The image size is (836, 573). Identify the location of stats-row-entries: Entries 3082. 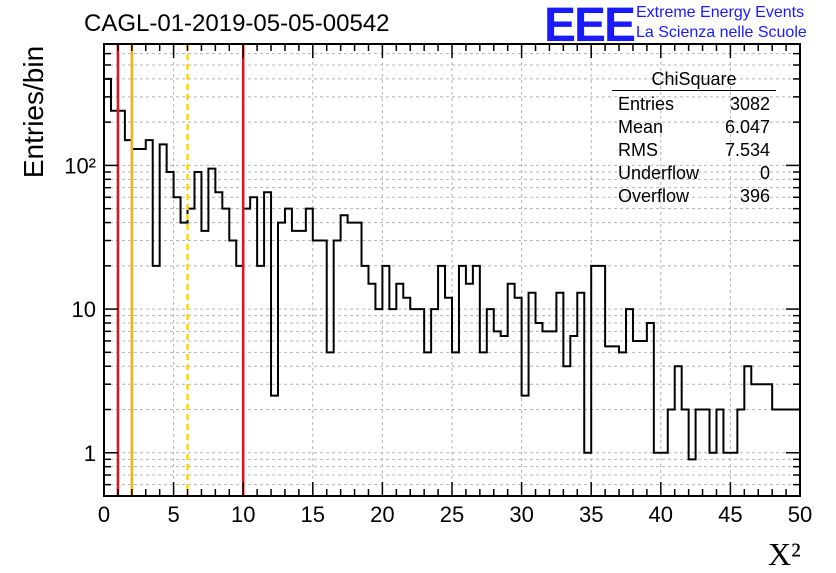
(694, 104).